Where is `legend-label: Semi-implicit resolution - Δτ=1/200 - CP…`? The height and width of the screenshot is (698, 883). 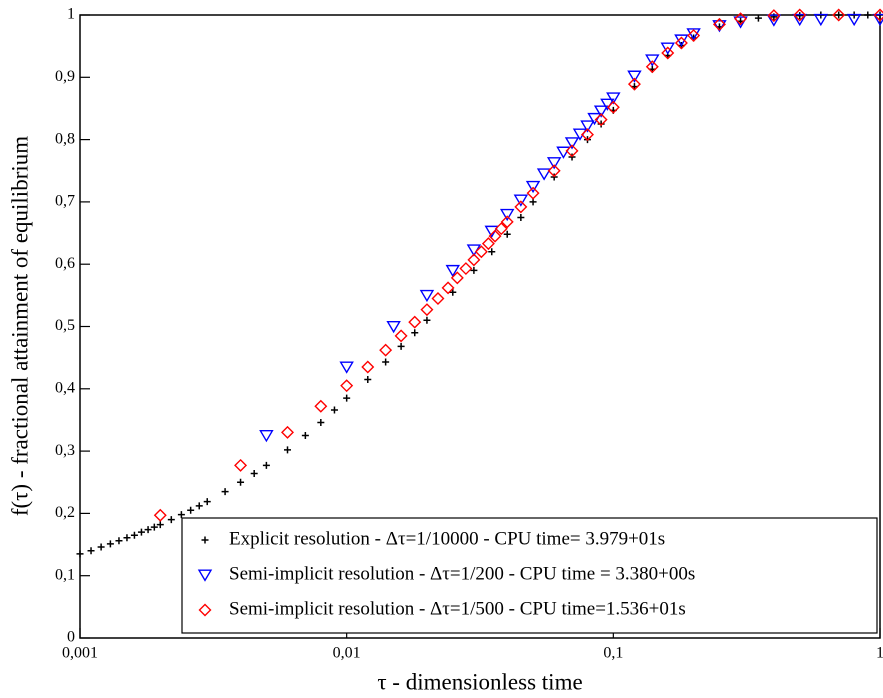 legend-label: Semi-implicit resolution - Δτ=1/200 - CP… is located at coordinates (462, 573).